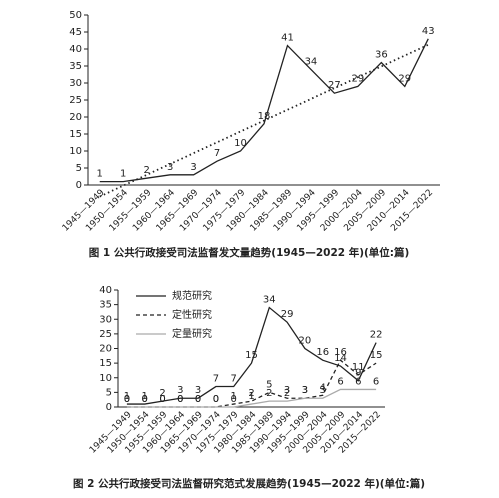 This screenshot has height=498, width=499. I want to click on data-label: 41, so click(287, 38).